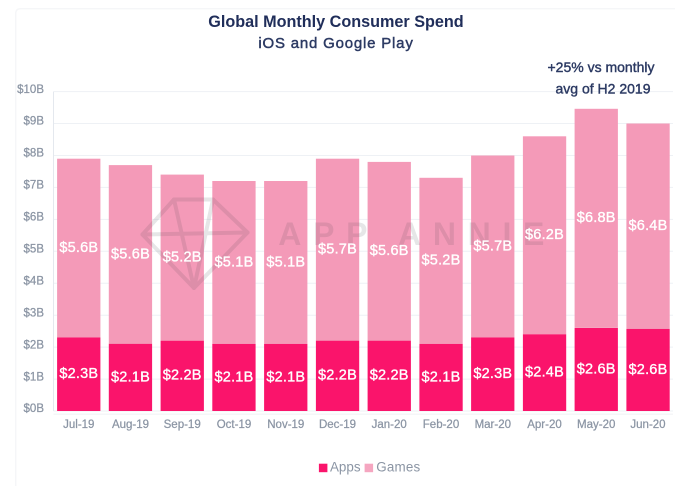  What do you see at coordinates (596, 218) in the screenshot?
I see `svg-text: $6.8B` at bounding box center [596, 218].